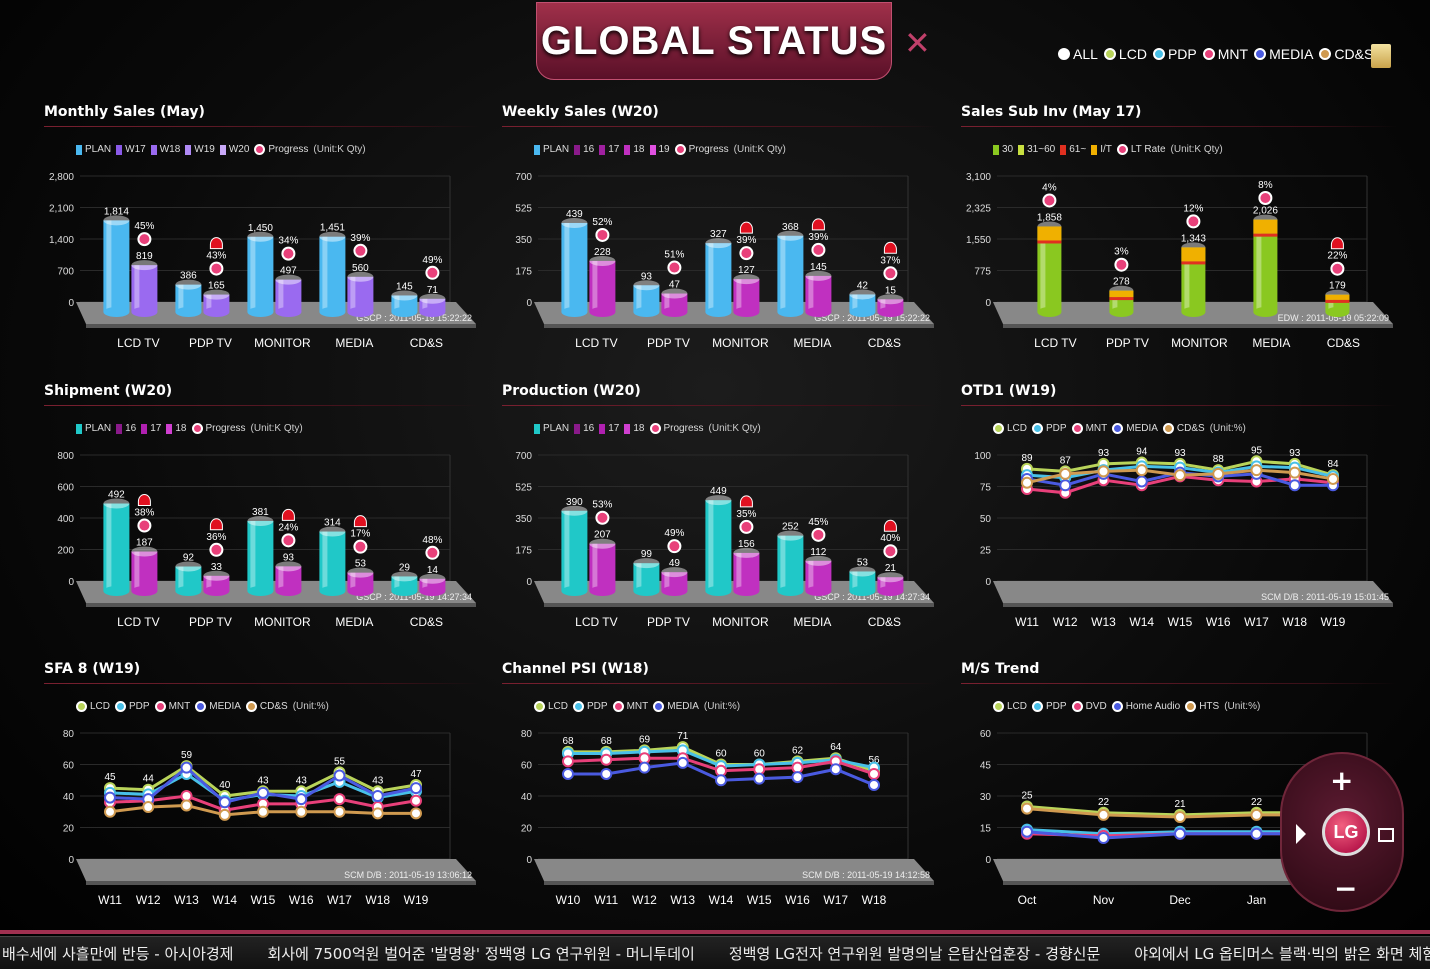 The height and width of the screenshot is (969, 1430). Describe the element at coordinates (1342, 780) in the screenshot. I see `zoom-in-button: +` at that location.